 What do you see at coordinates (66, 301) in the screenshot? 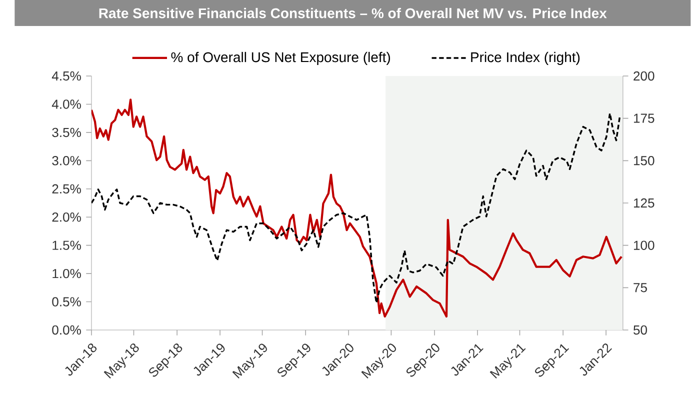
I see `y-tick-label: 0.5%` at bounding box center [66, 301].